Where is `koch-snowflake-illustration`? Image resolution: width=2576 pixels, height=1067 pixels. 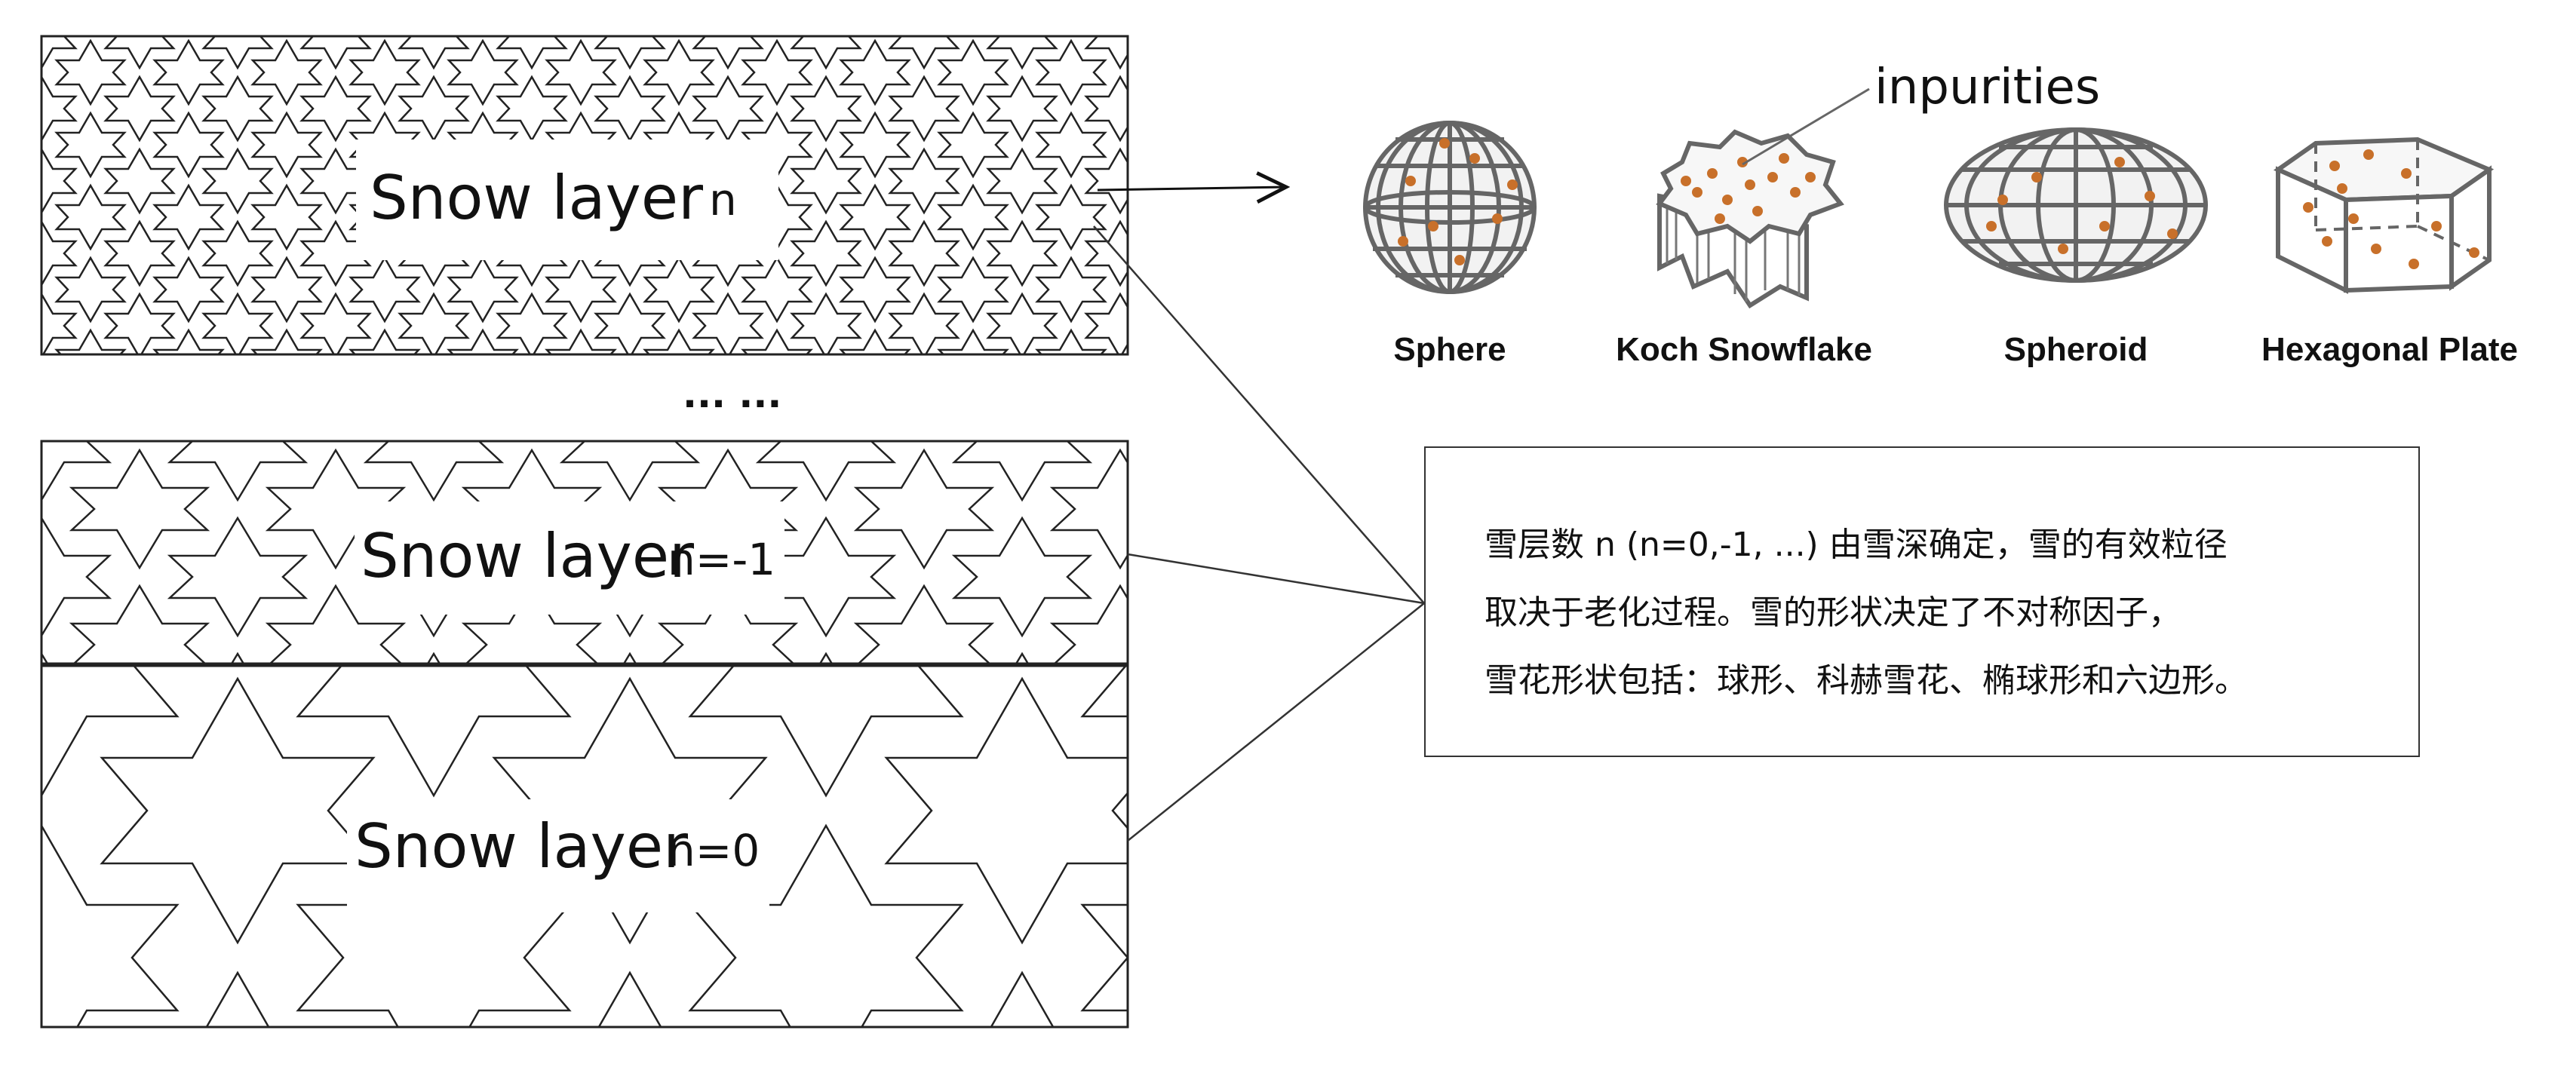
koch-snowflake-illustration is located at coordinates (1750, 219).